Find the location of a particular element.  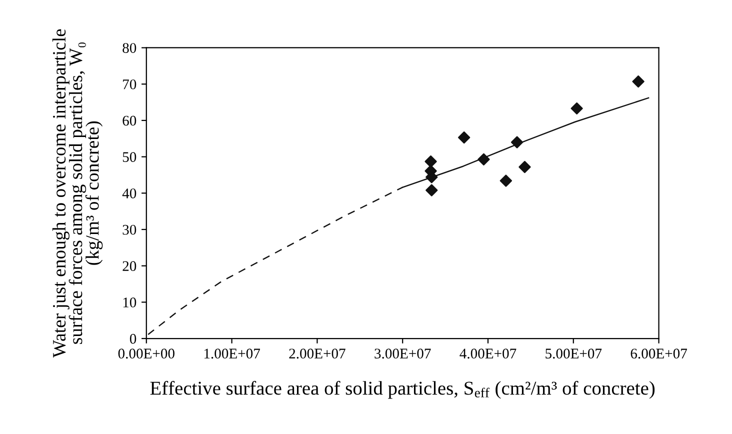

x-tick-label: 5.00E+07 is located at coordinates (574, 353).